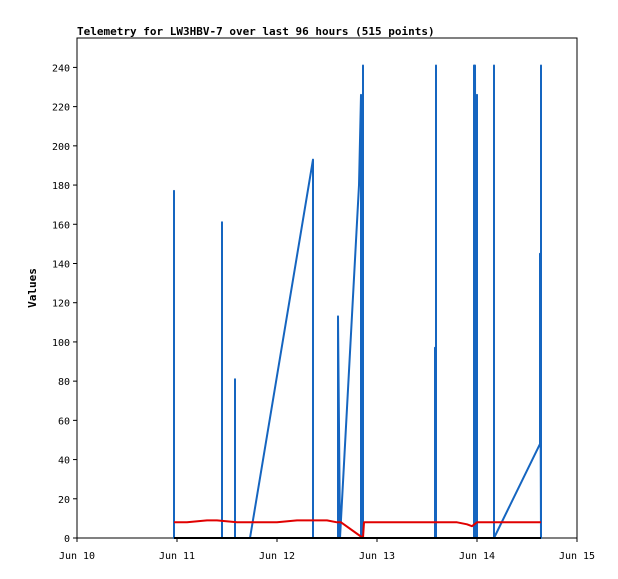 The width and height of the screenshot is (618, 579). Describe the element at coordinates (77, 556) in the screenshot. I see `x-tick-label: Jun 10` at that location.